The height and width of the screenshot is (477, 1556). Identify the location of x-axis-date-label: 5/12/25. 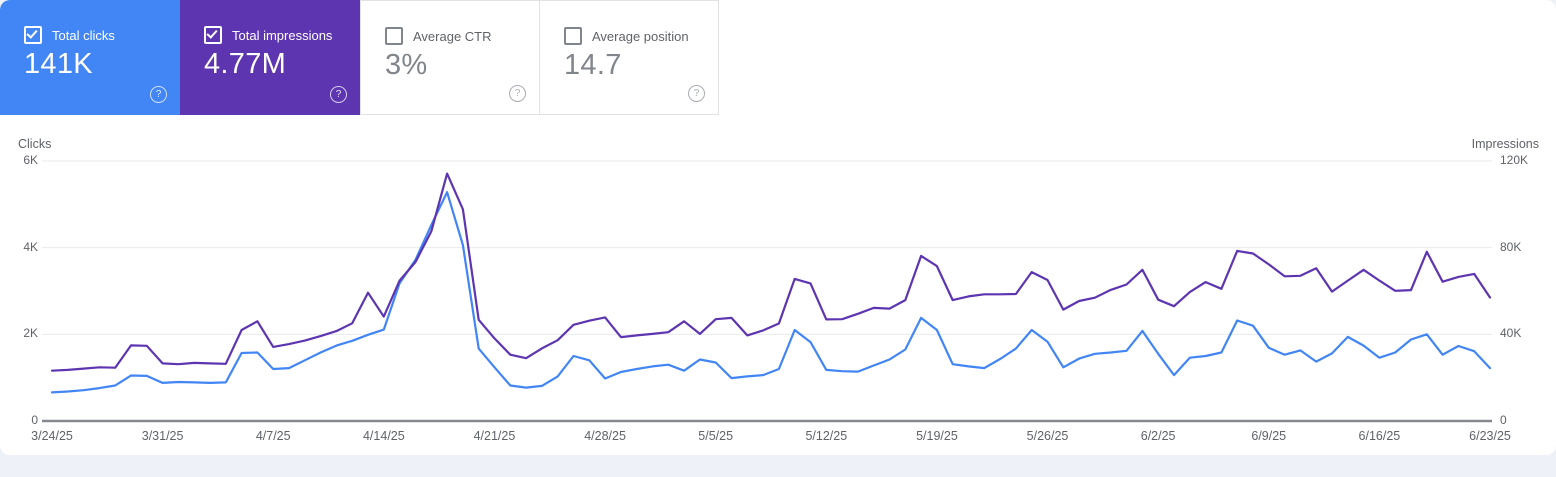
(826, 436).